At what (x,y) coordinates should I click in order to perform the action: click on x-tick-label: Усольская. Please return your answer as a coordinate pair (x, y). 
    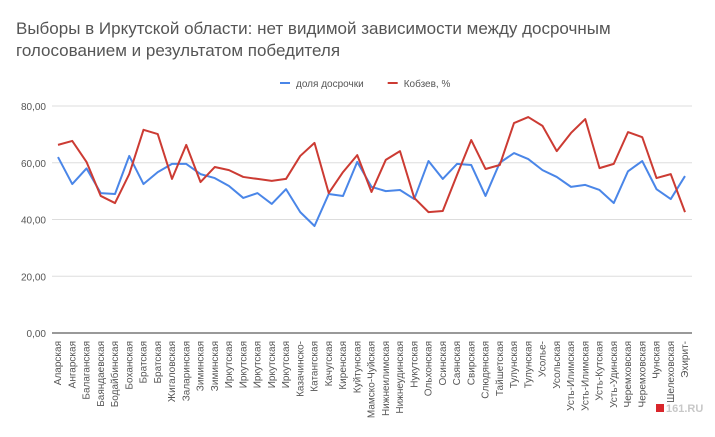
    Looking at the image, I should click on (557, 365).